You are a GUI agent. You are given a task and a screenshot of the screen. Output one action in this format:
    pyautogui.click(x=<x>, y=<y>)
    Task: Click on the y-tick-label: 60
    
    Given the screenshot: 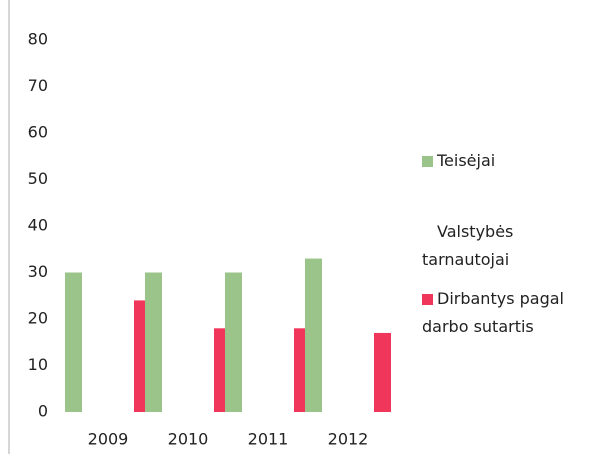 What is the action you would take?
    pyautogui.click(x=38, y=132)
    